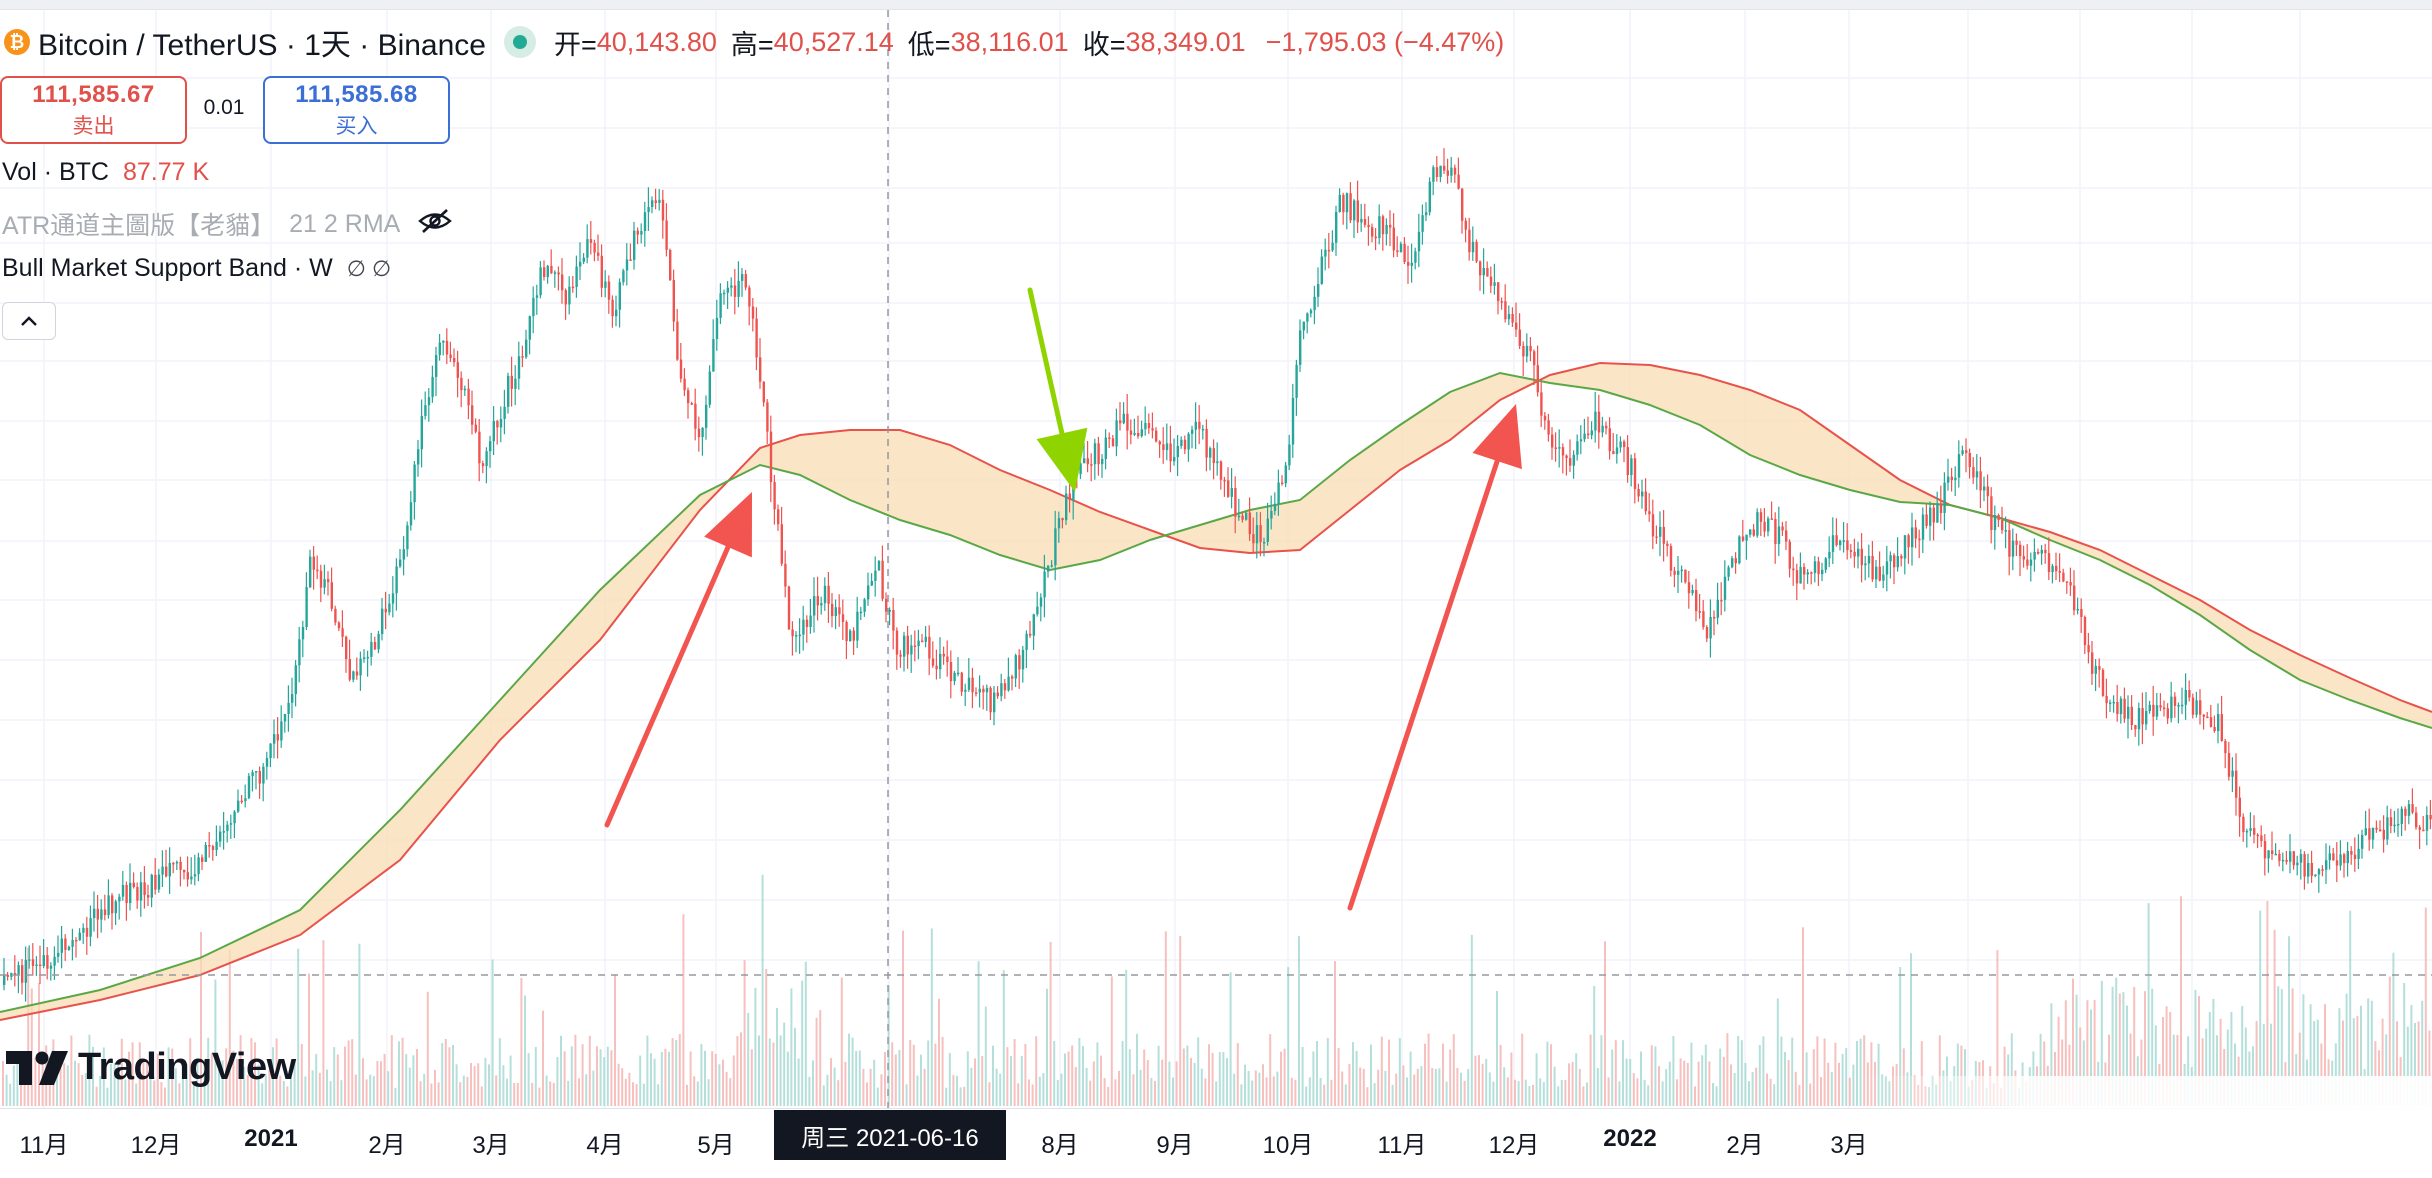  I want to click on collapse-legend-button, so click(29, 321).